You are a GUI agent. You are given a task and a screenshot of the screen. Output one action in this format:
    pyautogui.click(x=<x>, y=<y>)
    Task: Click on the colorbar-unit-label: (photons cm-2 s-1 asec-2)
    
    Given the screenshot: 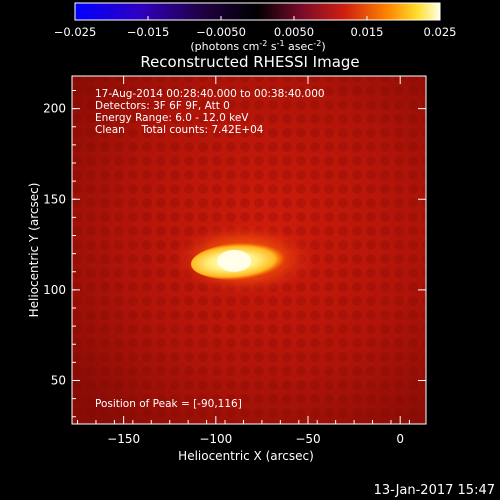 What is the action you would take?
    pyautogui.click(x=257, y=46)
    